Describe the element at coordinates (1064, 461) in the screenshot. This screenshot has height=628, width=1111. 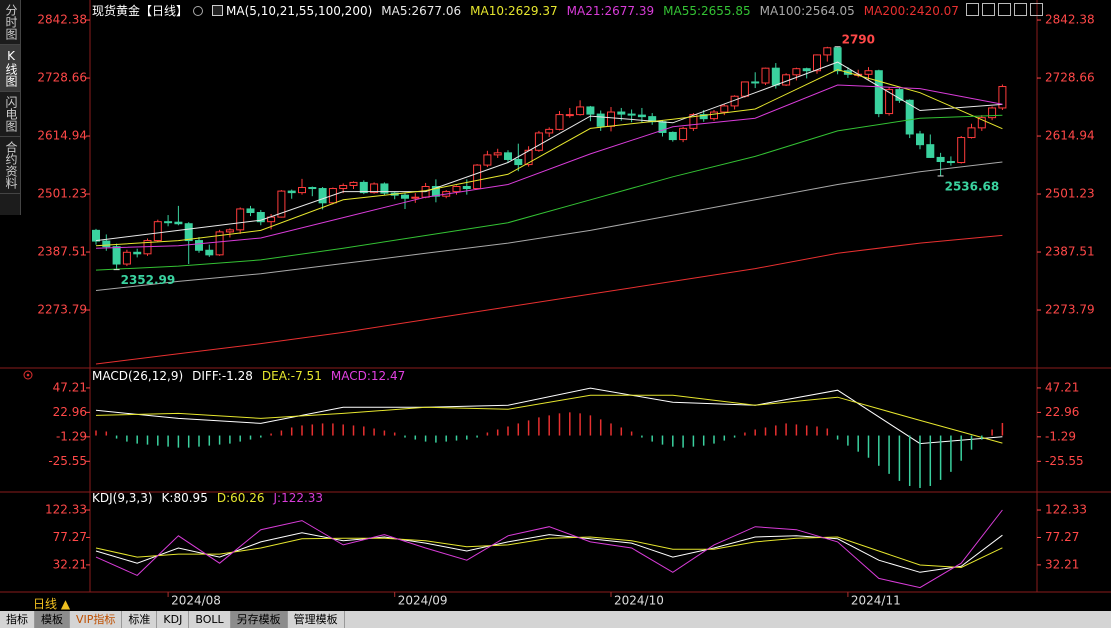
I see `y-tick-label: -25.55` at that location.